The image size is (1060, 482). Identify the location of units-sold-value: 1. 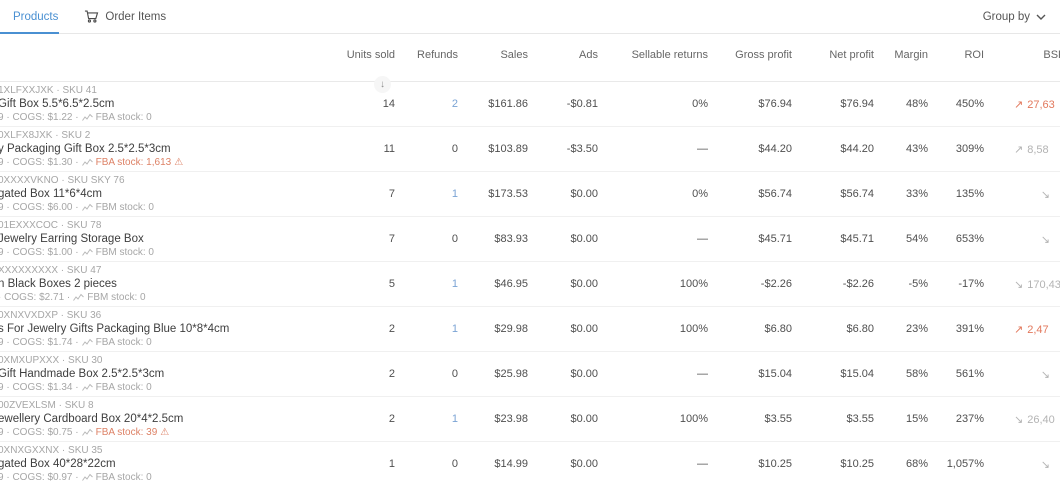
(365, 461).